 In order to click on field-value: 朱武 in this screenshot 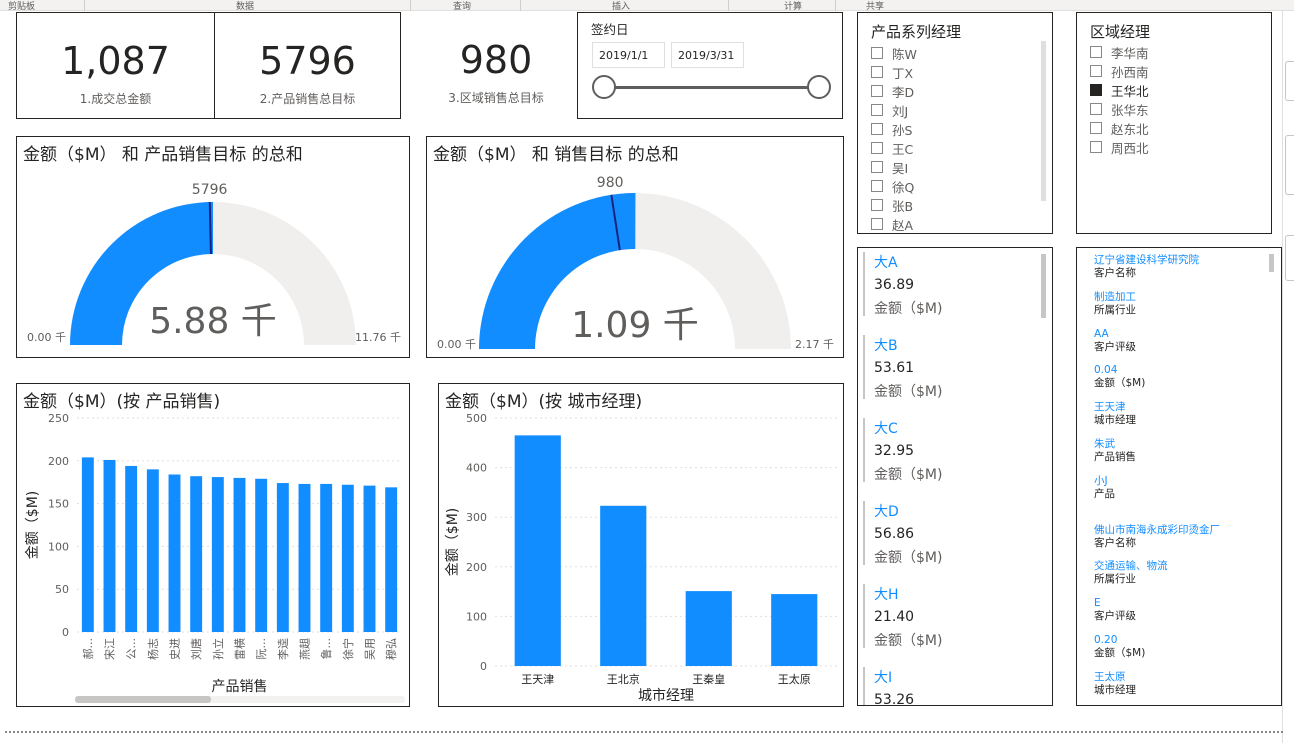, I will do `click(1104, 444)`.